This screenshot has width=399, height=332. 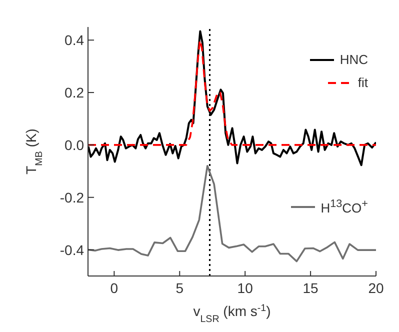 I want to click on y-tick-label: -0.4, so click(x=72, y=250).